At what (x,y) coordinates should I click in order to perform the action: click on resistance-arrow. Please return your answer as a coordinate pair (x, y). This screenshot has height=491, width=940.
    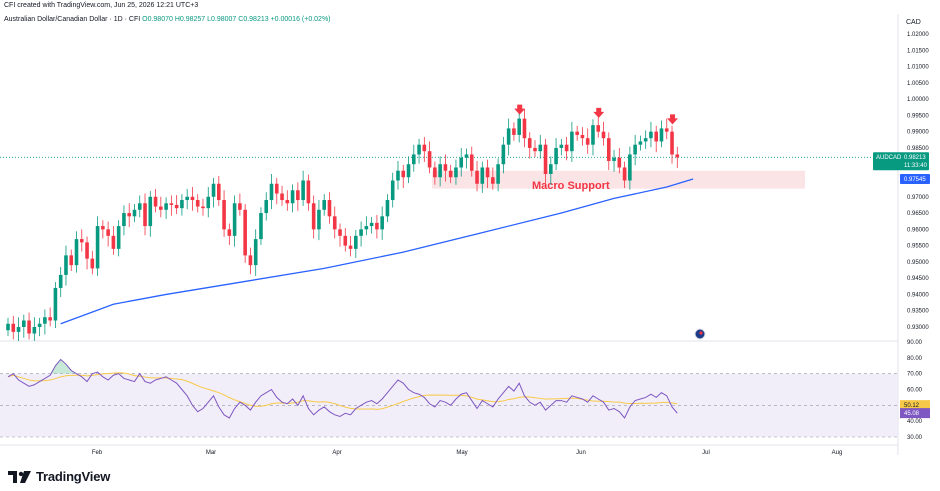
    Looking at the image, I should click on (673, 119).